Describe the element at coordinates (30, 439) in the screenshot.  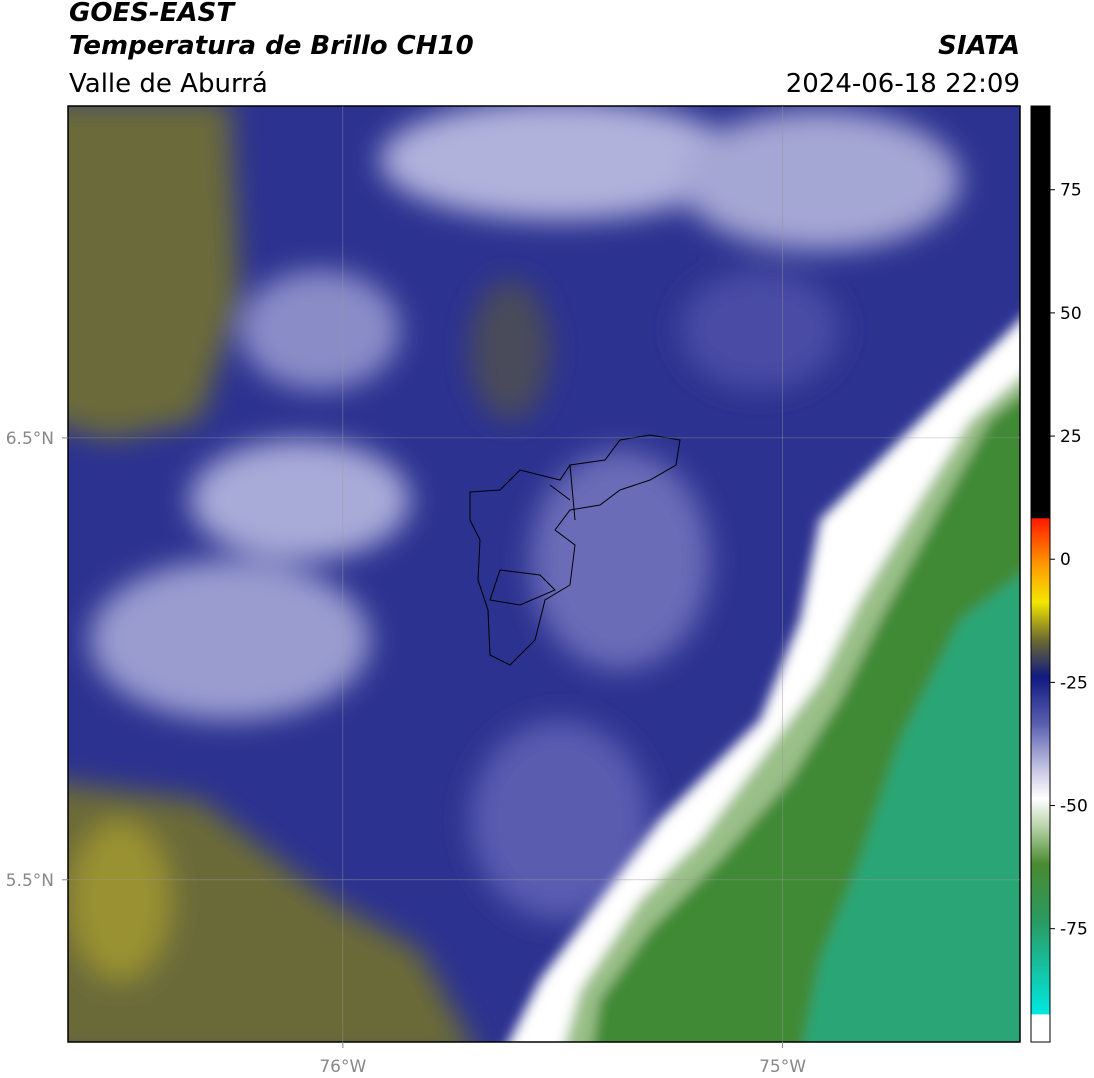
I see `y-tick-label: 6.5°N` at that location.